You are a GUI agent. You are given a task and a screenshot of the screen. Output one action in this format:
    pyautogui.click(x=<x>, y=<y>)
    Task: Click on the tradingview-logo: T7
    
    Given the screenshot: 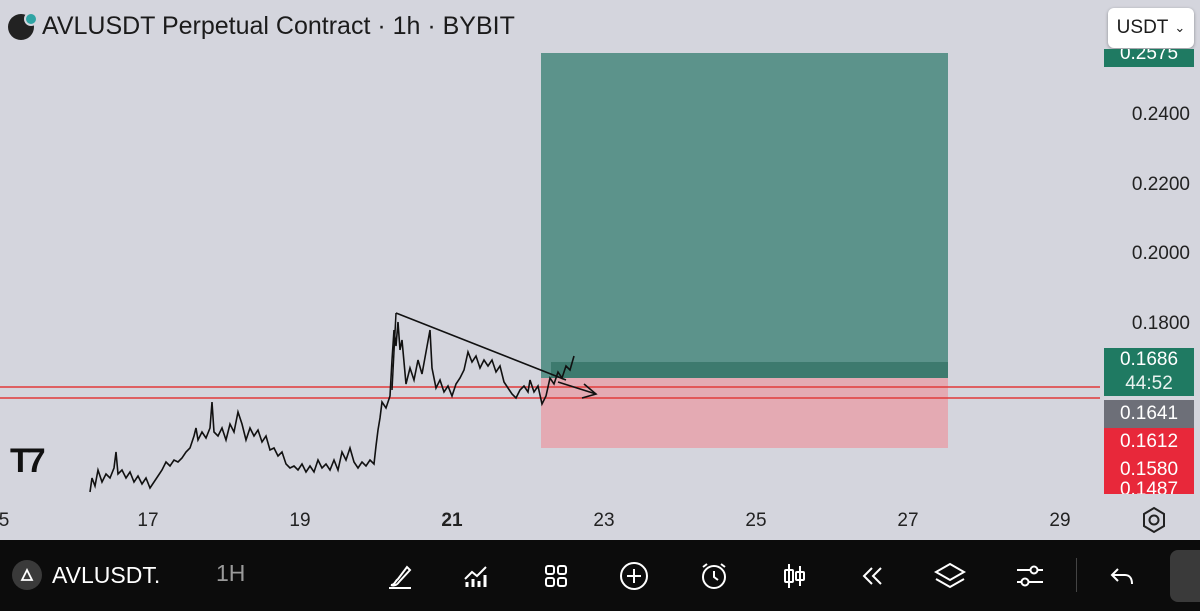 What is the action you would take?
    pyautogui.click(x=28, y=461)
    